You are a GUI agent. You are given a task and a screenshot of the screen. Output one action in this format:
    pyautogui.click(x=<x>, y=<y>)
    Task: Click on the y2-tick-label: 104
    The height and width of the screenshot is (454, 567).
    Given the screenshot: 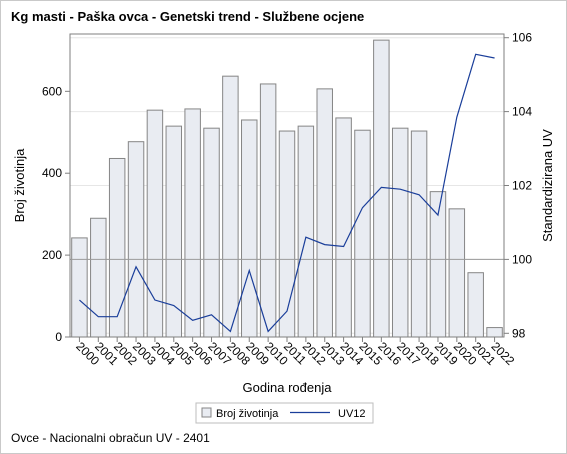 What is the action you would take?
    pyautogui.click(x=522, y=112)
    